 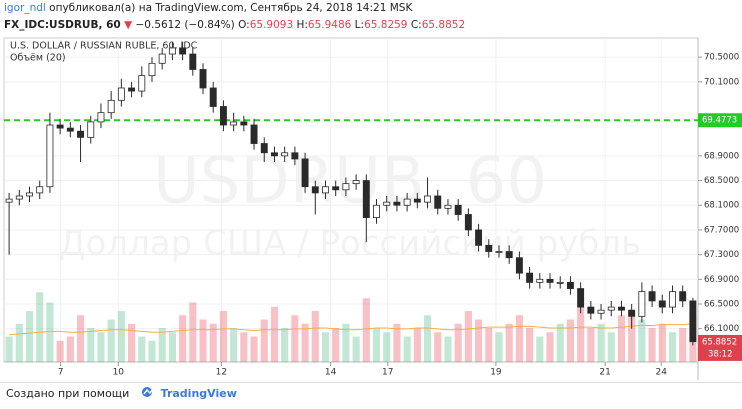 What do you see at coordinates (721, 206) in the screenshot?
I see `y-tick-label: 68.1000` at bounding box center [721, 206].